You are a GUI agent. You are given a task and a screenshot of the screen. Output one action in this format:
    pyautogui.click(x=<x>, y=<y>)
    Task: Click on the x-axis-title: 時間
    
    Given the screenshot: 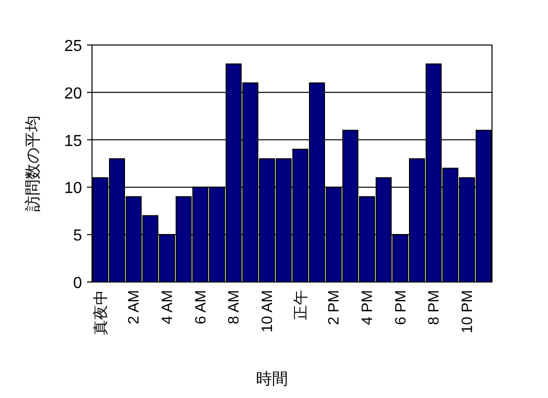 What is the action you would take?
    pyautogui.click(x=272, y=379)
    